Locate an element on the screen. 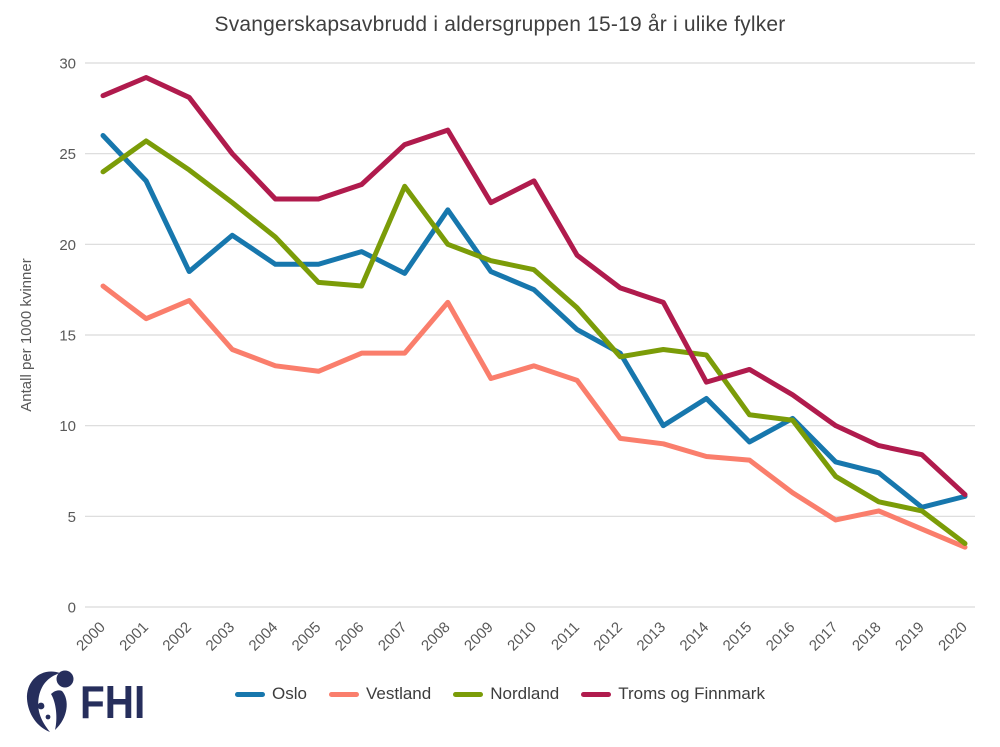  x-tick-label-2020: 2020 is located at coordinates (953, 637).